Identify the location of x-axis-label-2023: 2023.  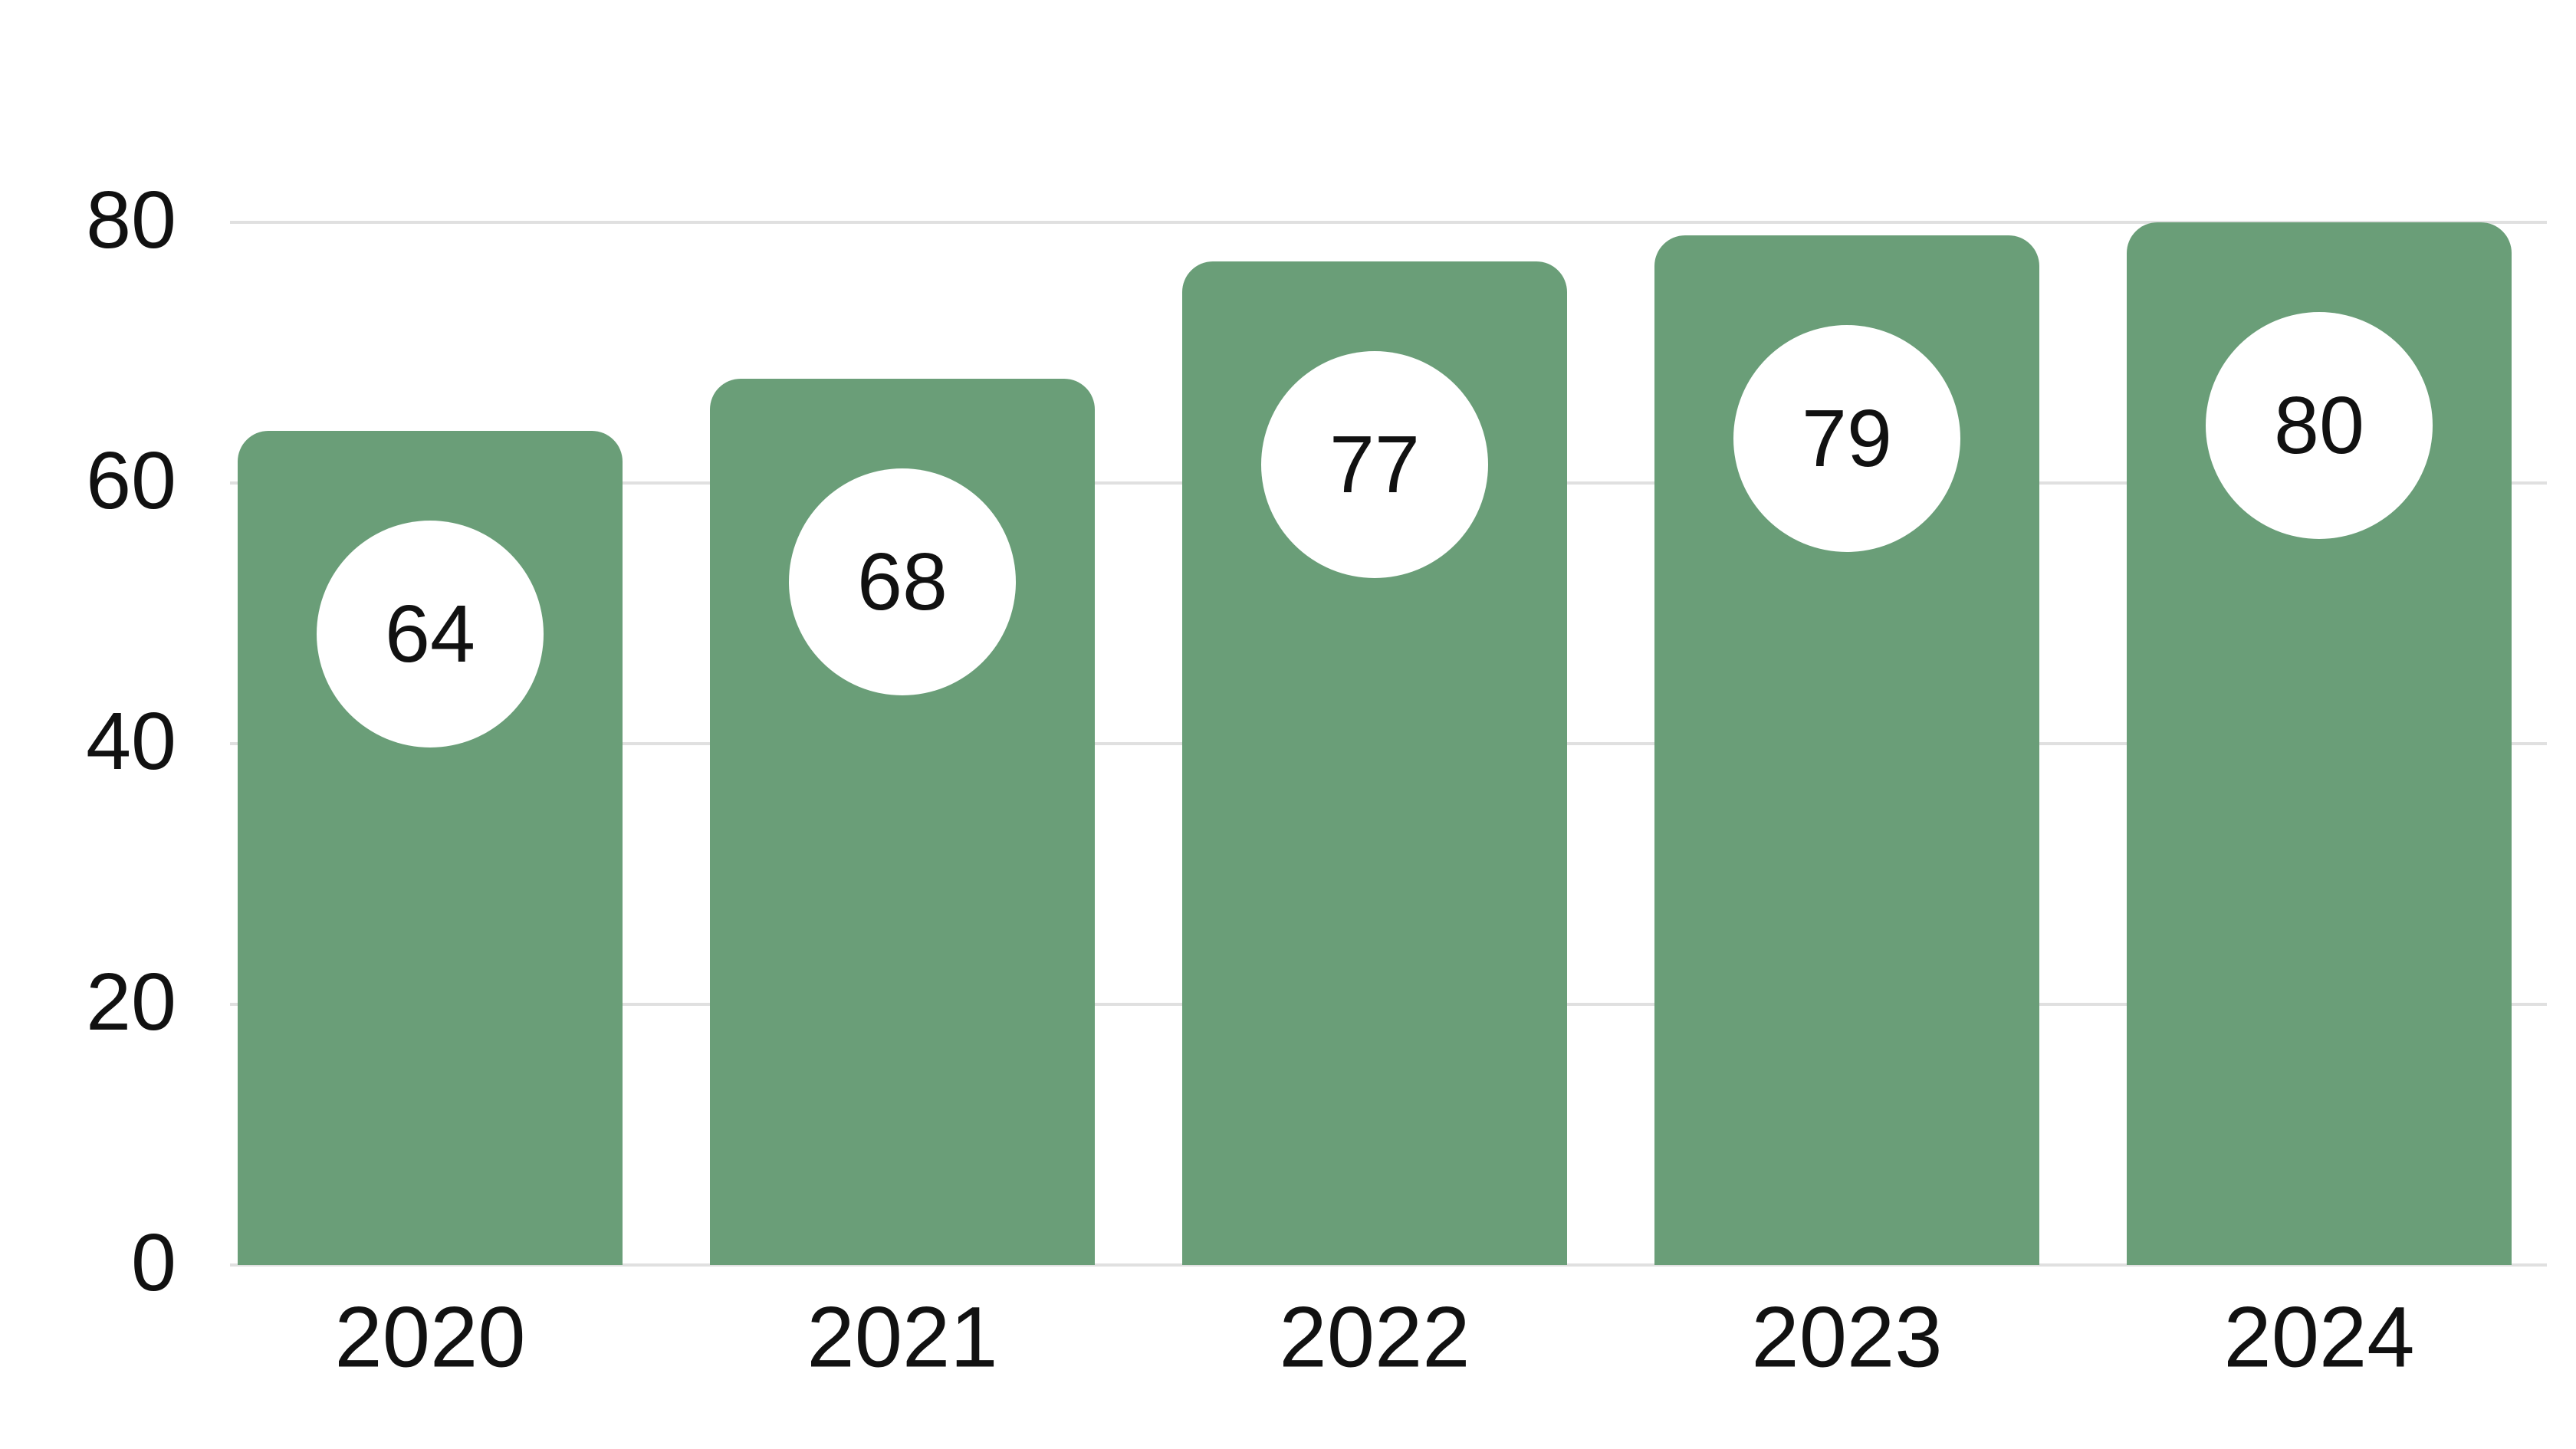
(1847, 1337).